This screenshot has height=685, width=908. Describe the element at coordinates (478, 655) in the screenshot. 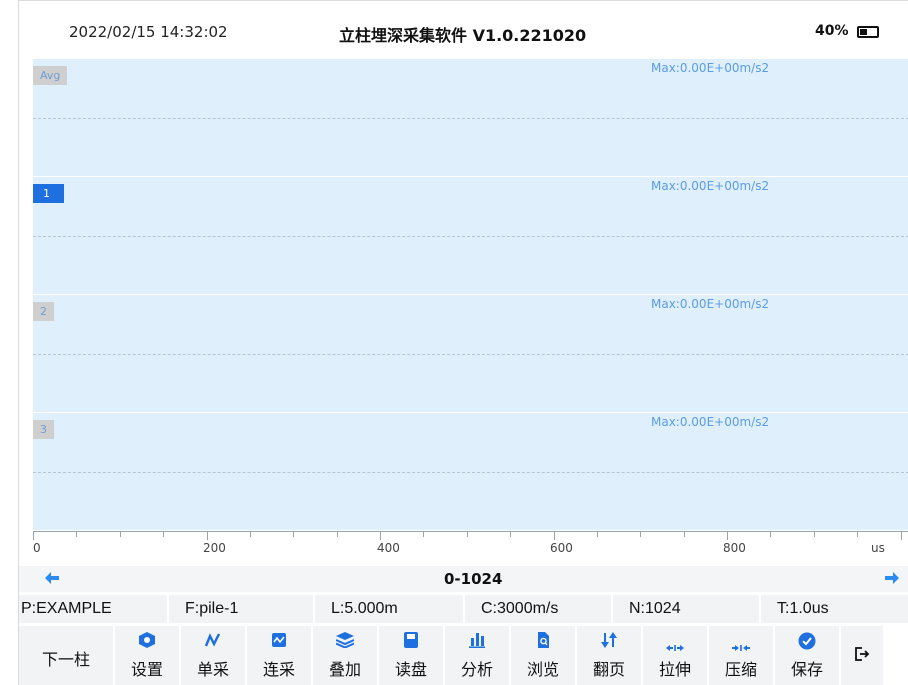

I see `analyze-button: 分析` at that location.